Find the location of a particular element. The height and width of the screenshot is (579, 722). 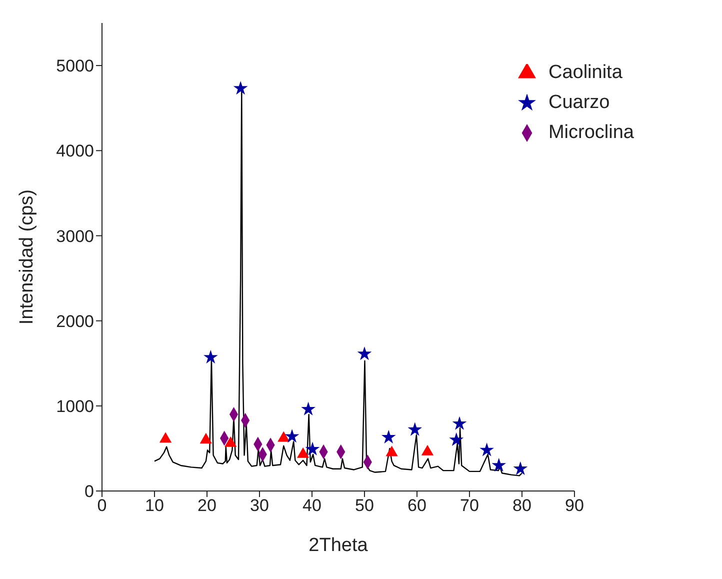

x-tick-label: 80 is located at coordinates (522, 506).